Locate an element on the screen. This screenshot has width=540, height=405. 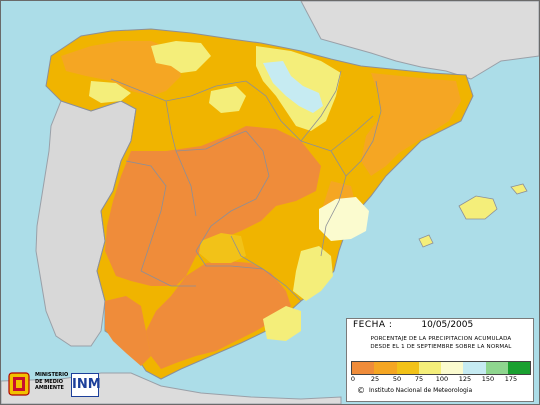
zone-yellow-coast-west is located at coordinates (110, 92).